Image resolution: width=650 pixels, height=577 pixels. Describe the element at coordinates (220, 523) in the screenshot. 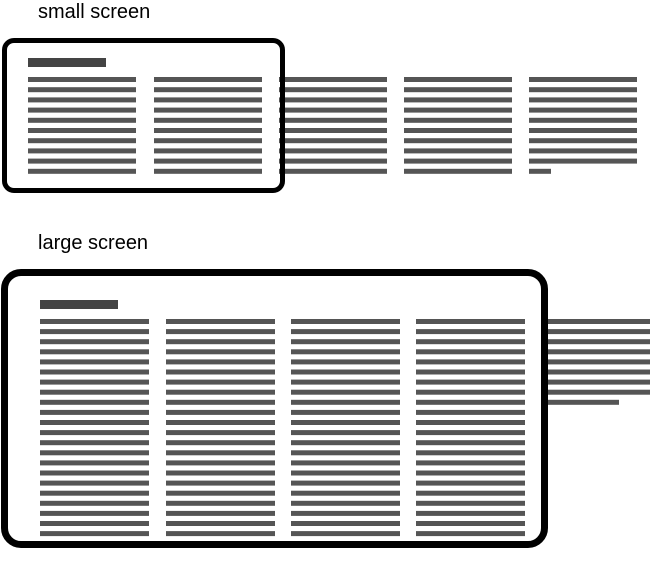

I see `large-text-line-c2-l21` at that location.